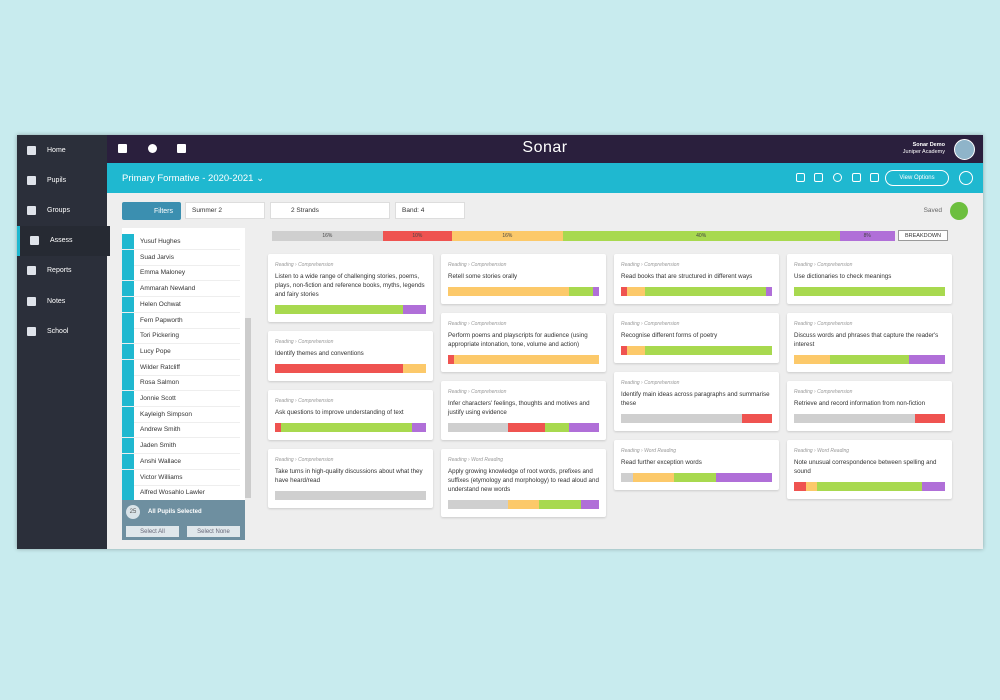 The image size is (1000, 700). Describe the element at coordinates (181, 493) in the screenshot. I see `pupil-row: Alfred Wosahlo Lawler` at that location.